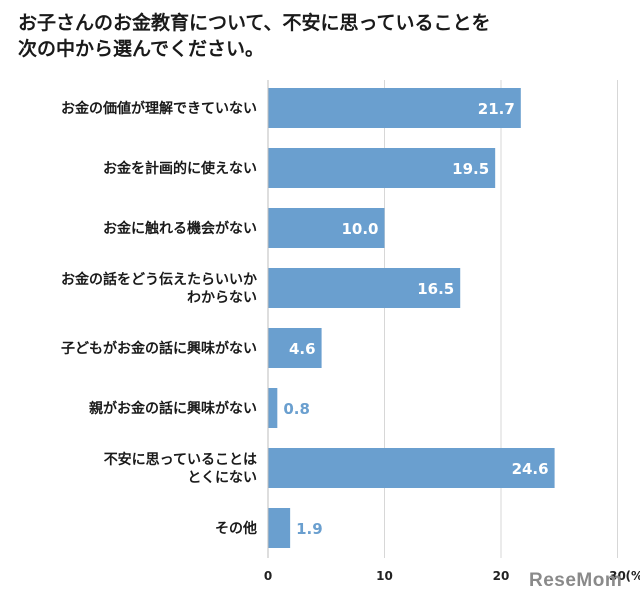  What do you see at coordinates (617, 576) in the screenshot?
I see `x-tick-label-3: 30` at bounding box center [617, 576].